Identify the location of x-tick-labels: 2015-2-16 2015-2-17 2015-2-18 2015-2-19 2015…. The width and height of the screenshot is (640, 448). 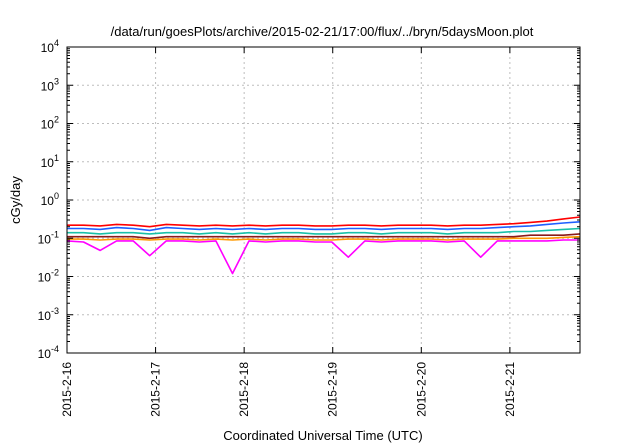
(288, 389).